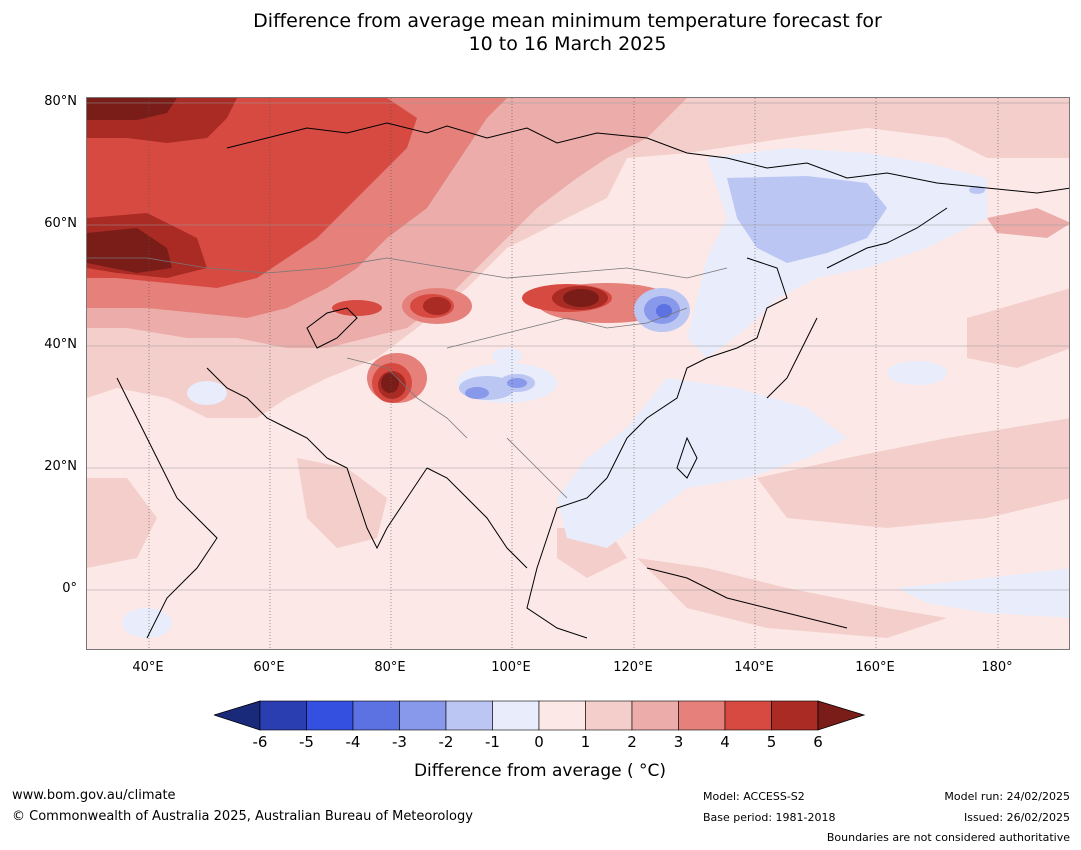  What do you see at coordinates (237, 715) in the screenshot?
I see `colorbar-extend-low` at bounding box center [237, 715].